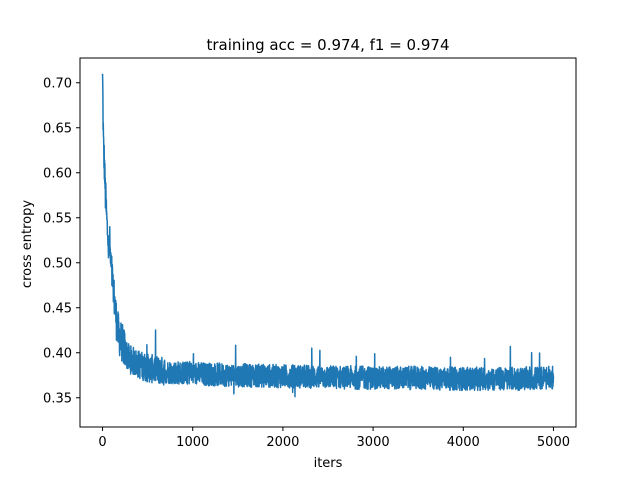 This screenshot has width=640, height=480. Describe the element at coordinates (57, 173) in the screenshot. I see `y-tick-label: 0.60` at that location.